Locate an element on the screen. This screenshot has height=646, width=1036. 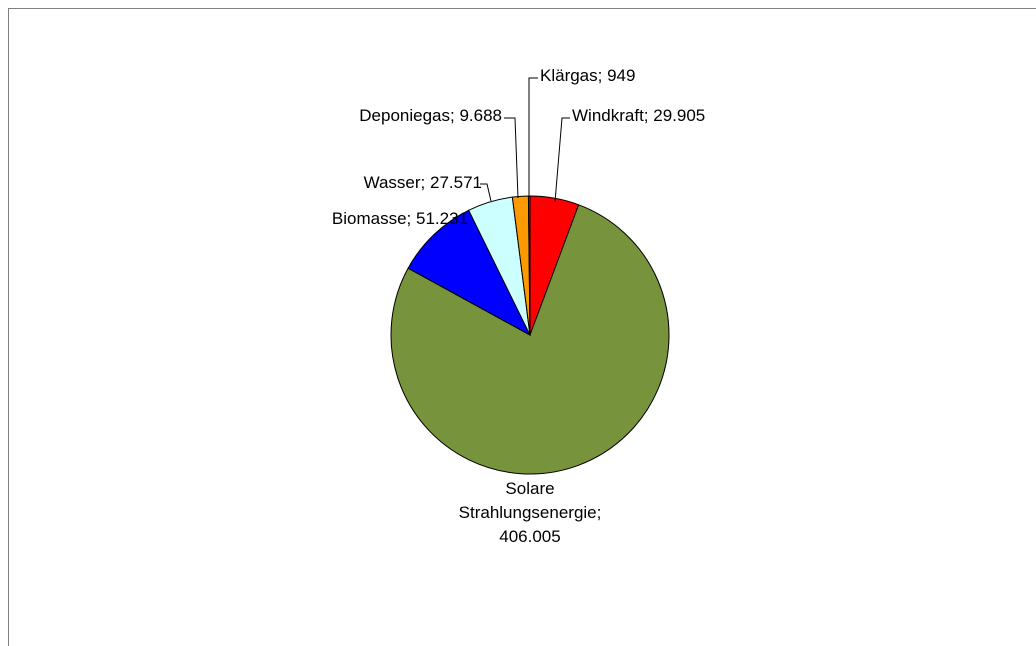
data-label: Deponiegas; 9.688 is located at coordinates (430, 115).